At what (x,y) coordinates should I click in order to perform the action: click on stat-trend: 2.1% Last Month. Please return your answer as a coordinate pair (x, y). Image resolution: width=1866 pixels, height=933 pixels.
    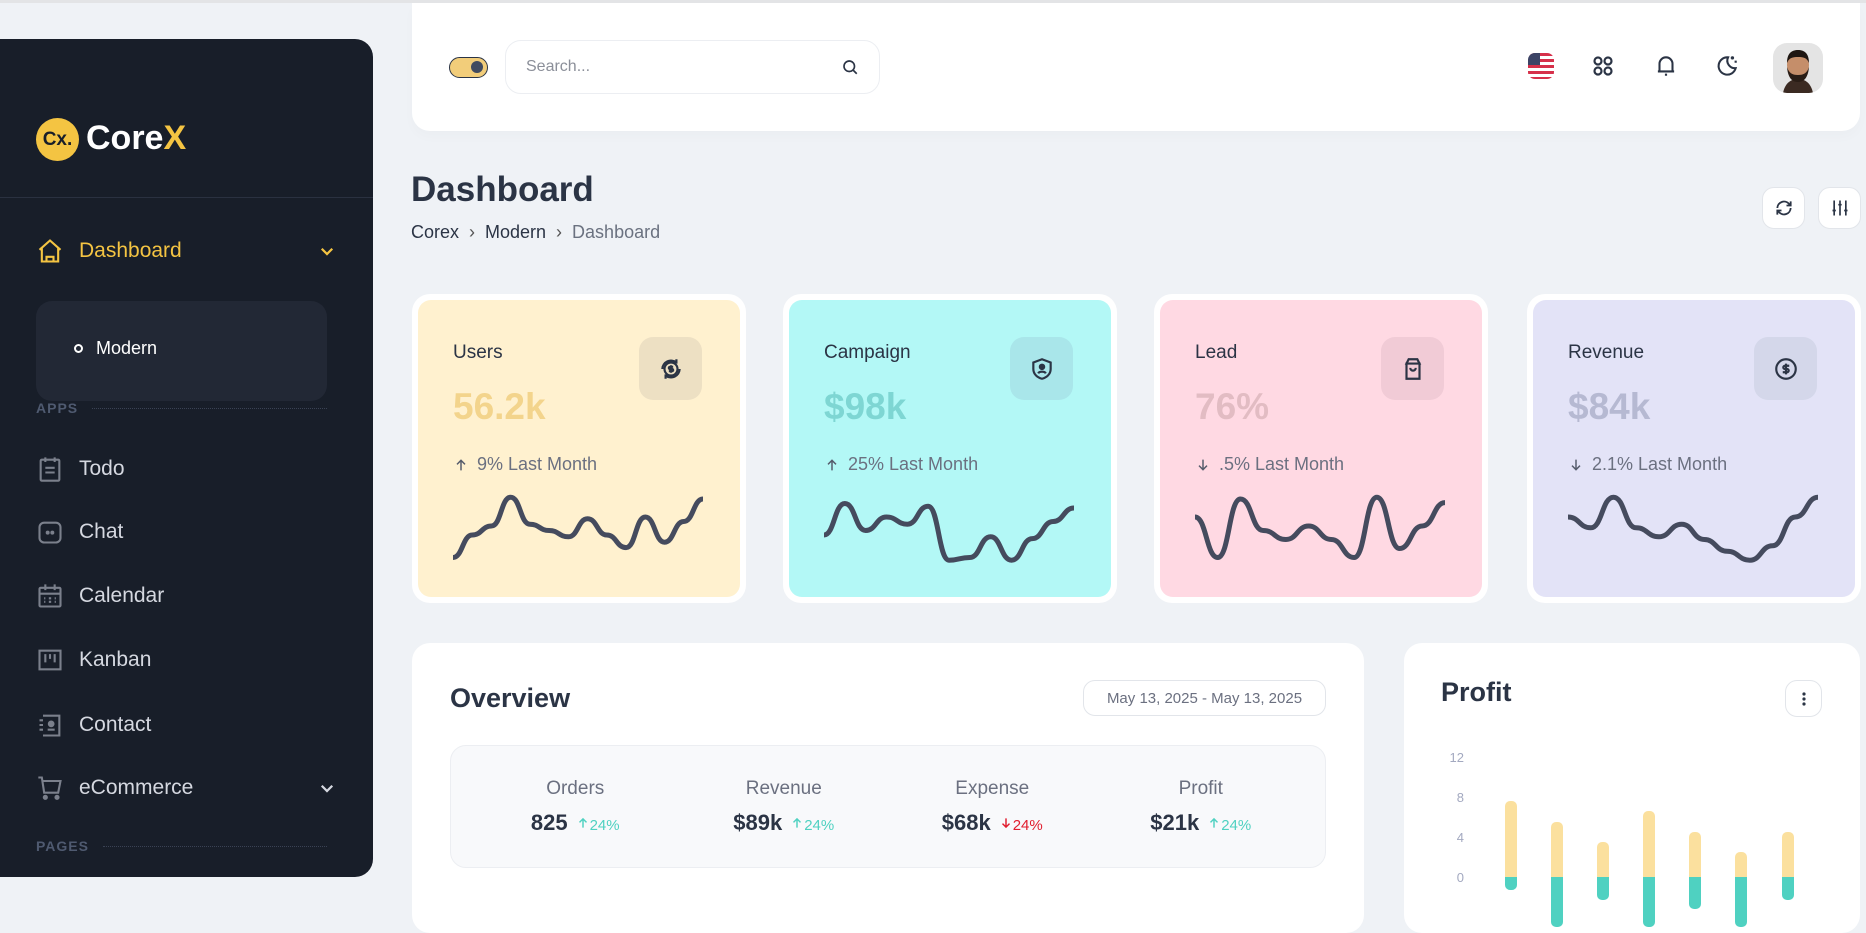
    Looking at the image, I should click on (1647, 464).